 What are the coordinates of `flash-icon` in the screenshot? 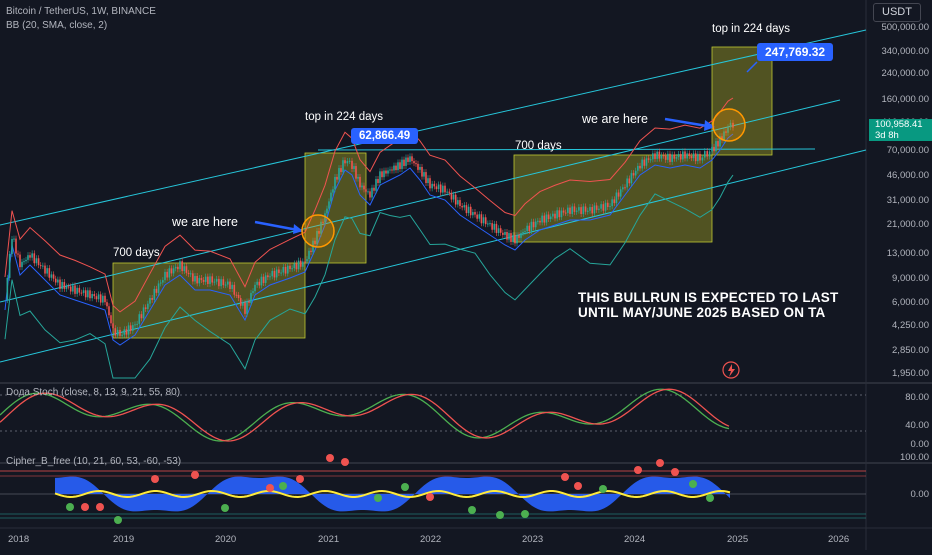 It's located at (731, 370).